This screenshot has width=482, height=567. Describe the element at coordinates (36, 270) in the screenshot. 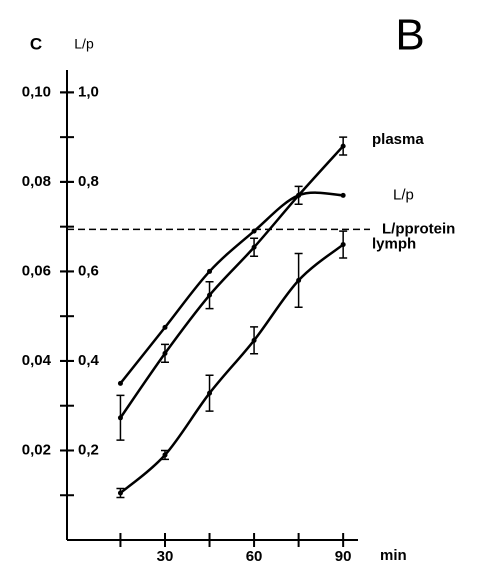

I see `y-tick-label: 0,06` at that location.